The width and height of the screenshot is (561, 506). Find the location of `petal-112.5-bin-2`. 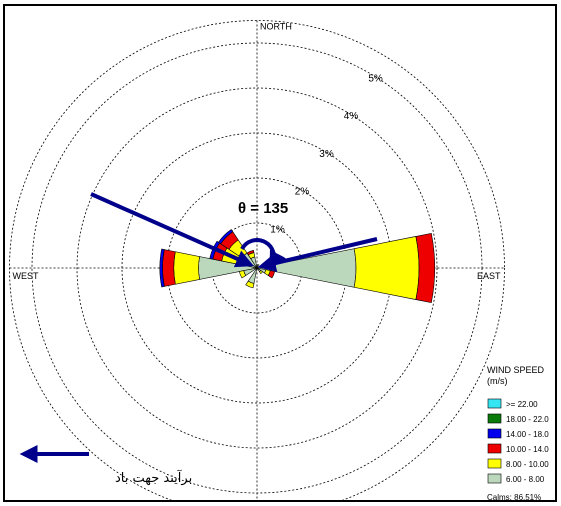

petal-112.5-bin-2 is located at coordinates (271, 274).